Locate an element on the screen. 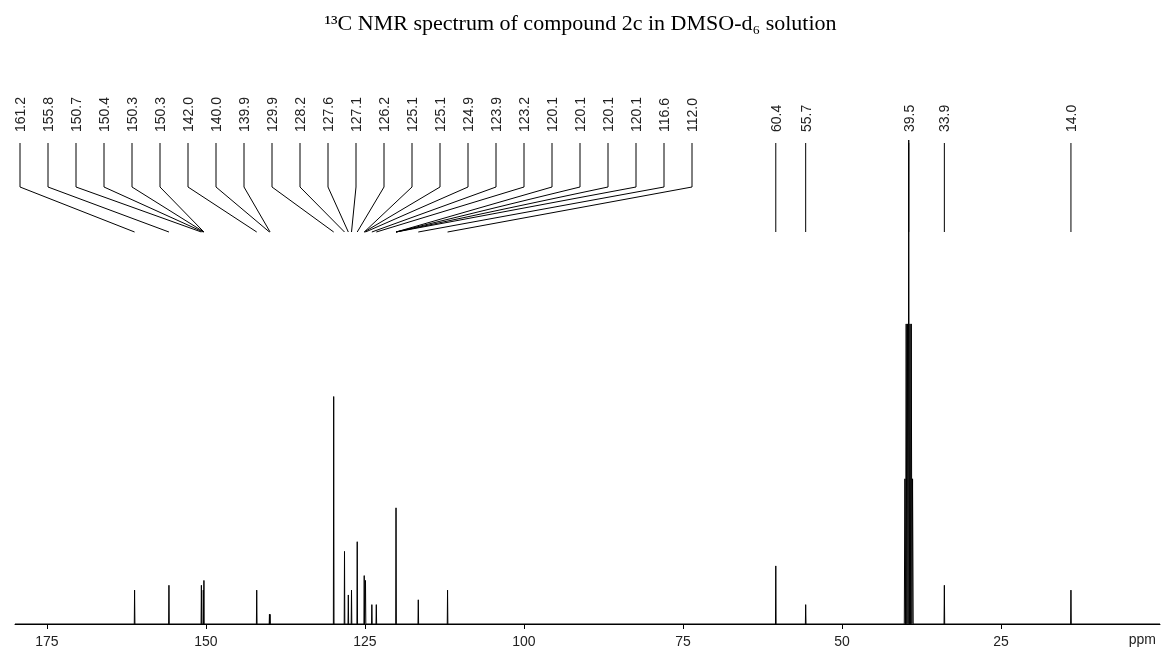 The height and width of the screenshot is (663, 1161). annotation: 124.9 is located at coordinates (468, 114).